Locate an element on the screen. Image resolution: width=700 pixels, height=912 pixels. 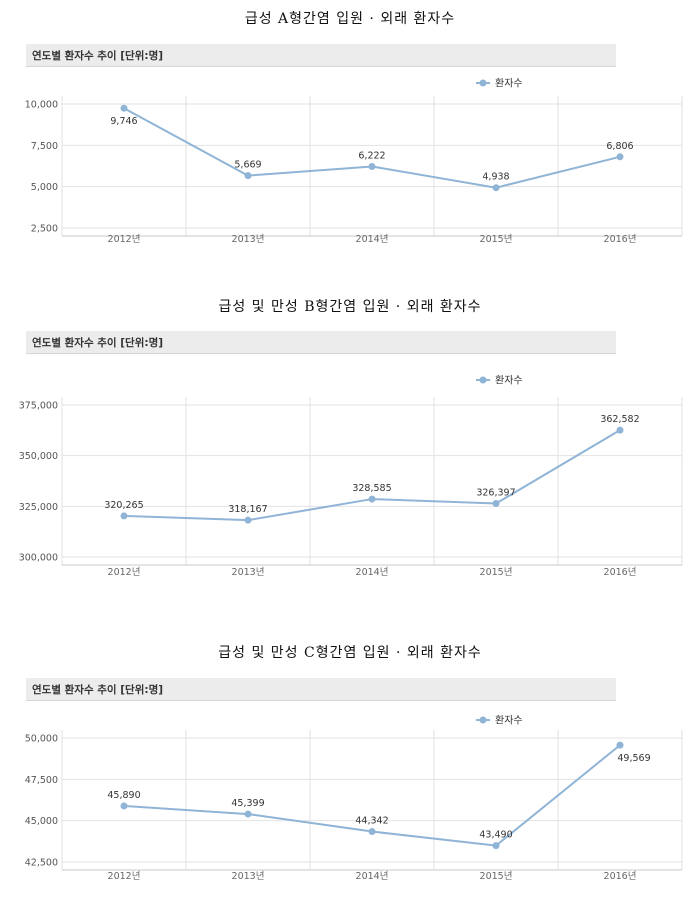
y-tick-label: 50,000 is located at coordinates (41, 739).